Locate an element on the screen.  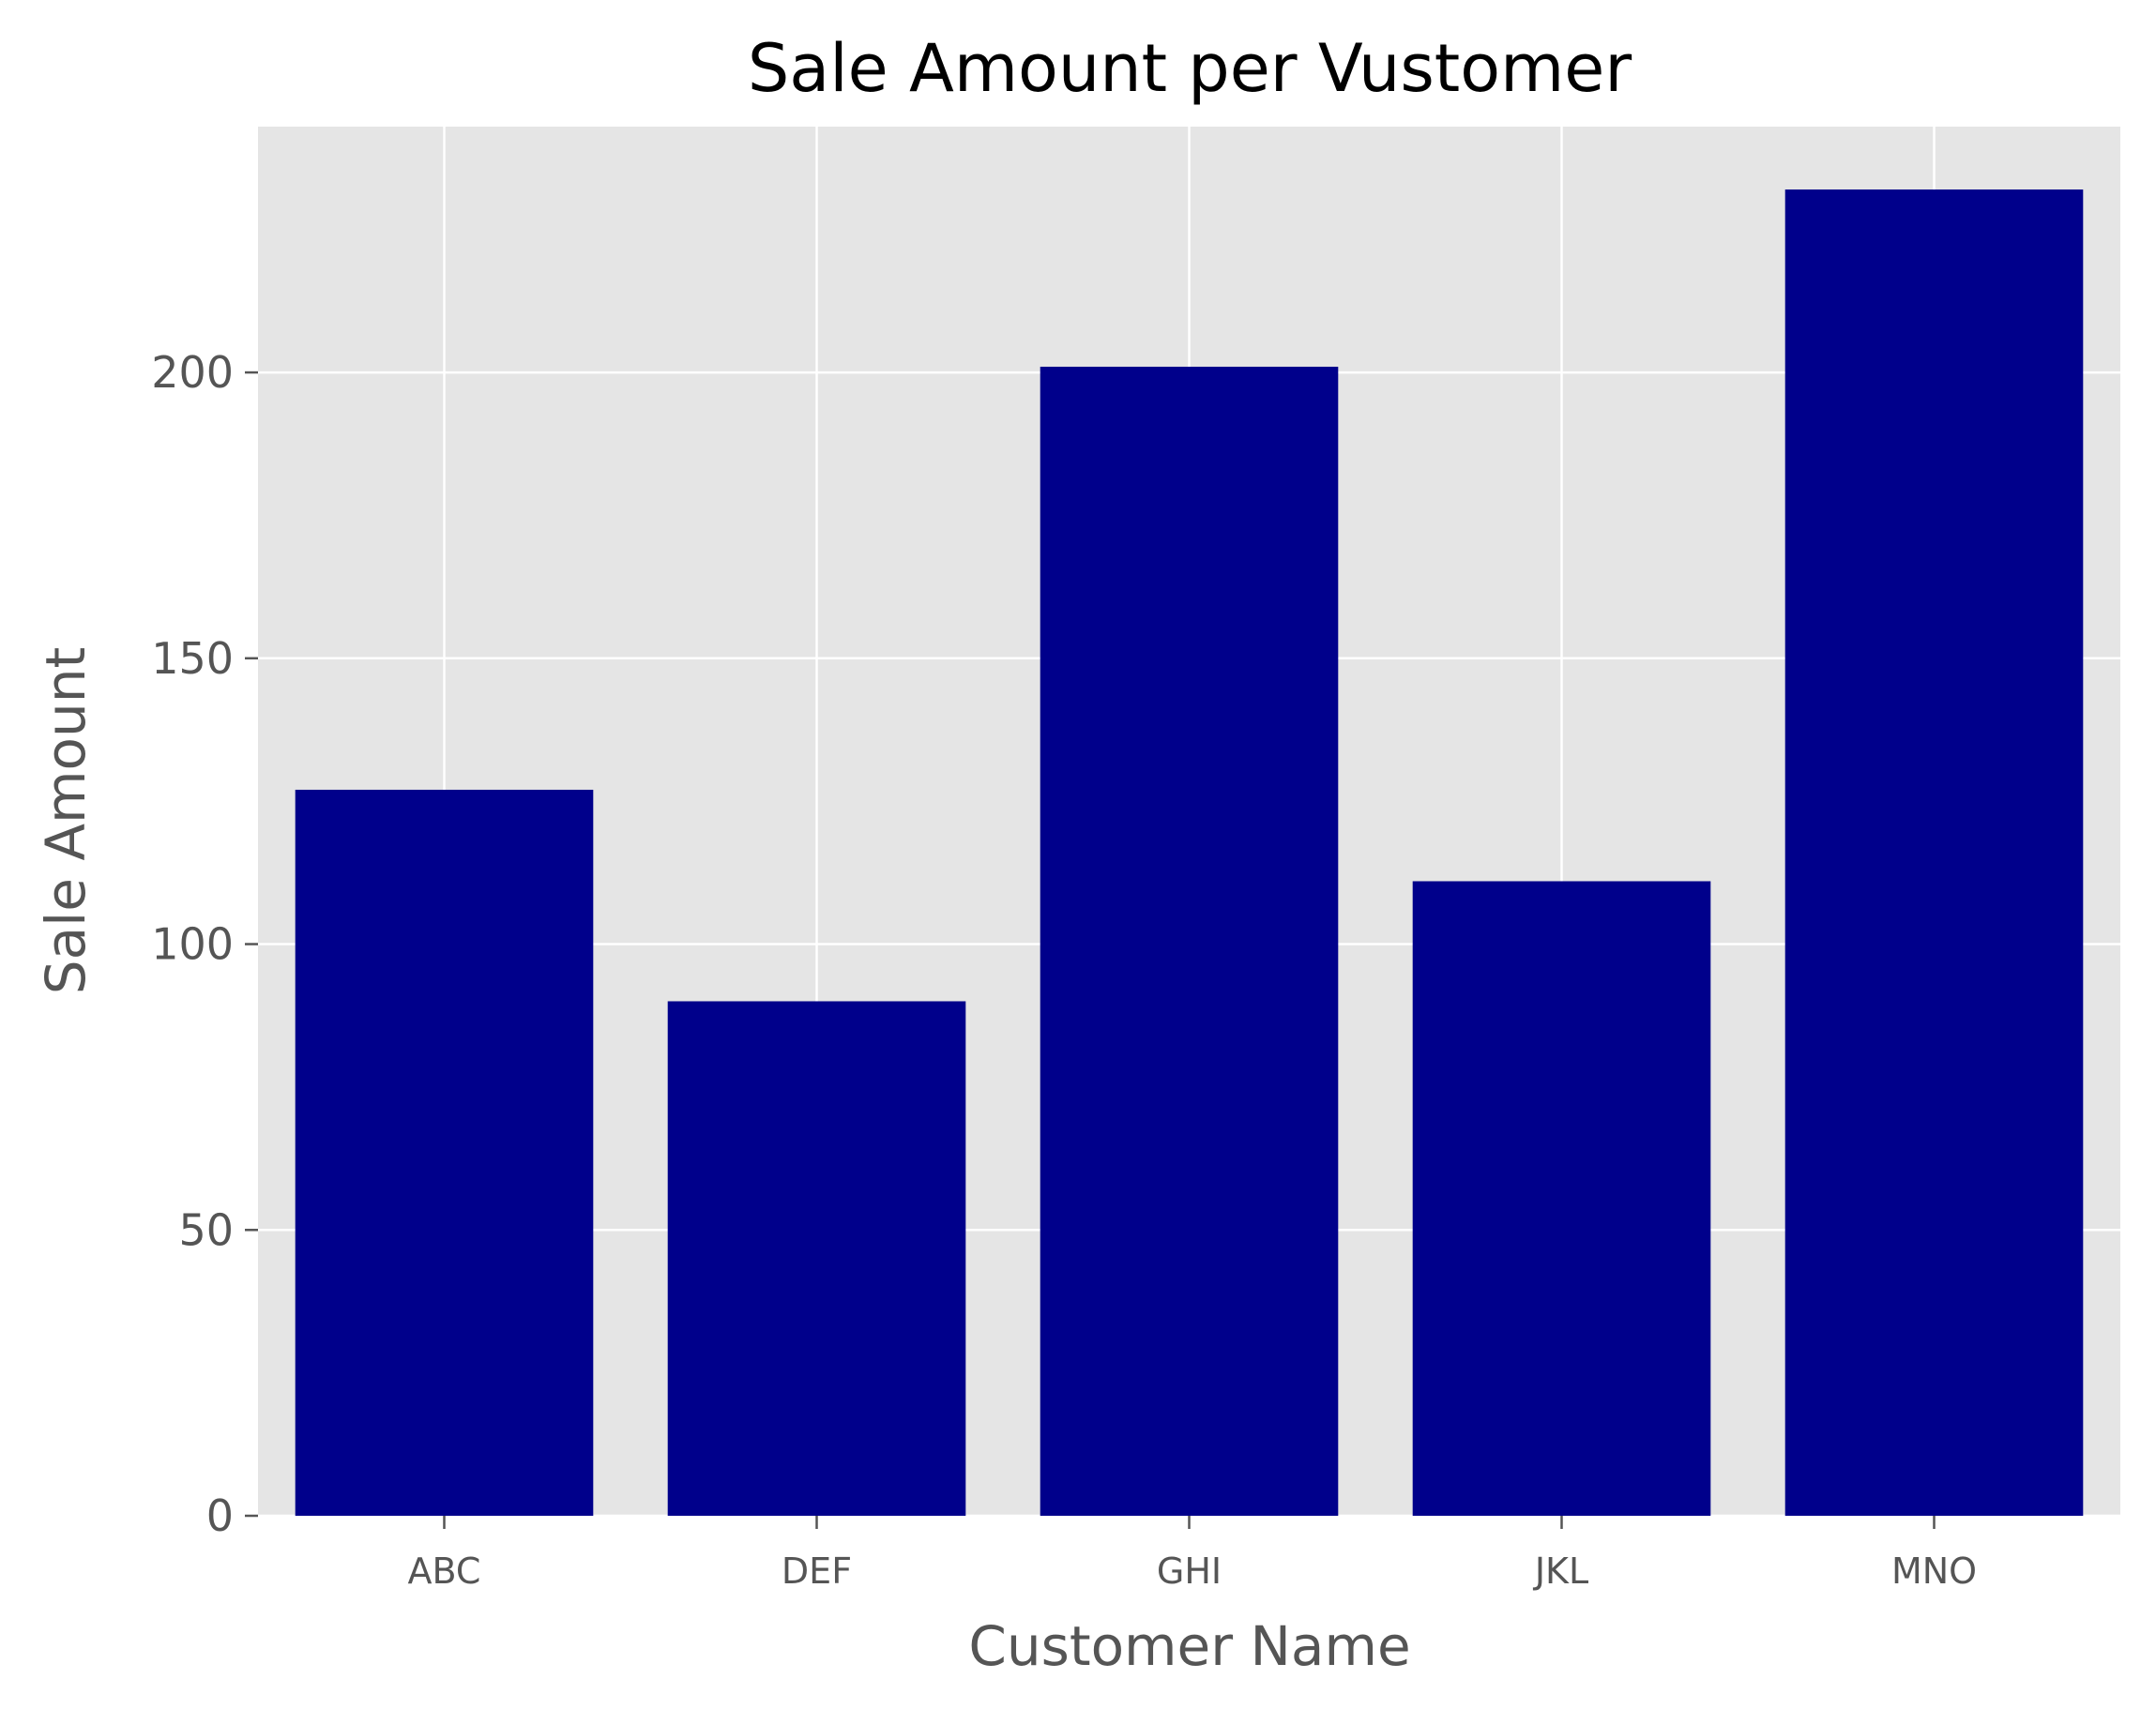
bar-abc is located at coordinates (444, 1152).